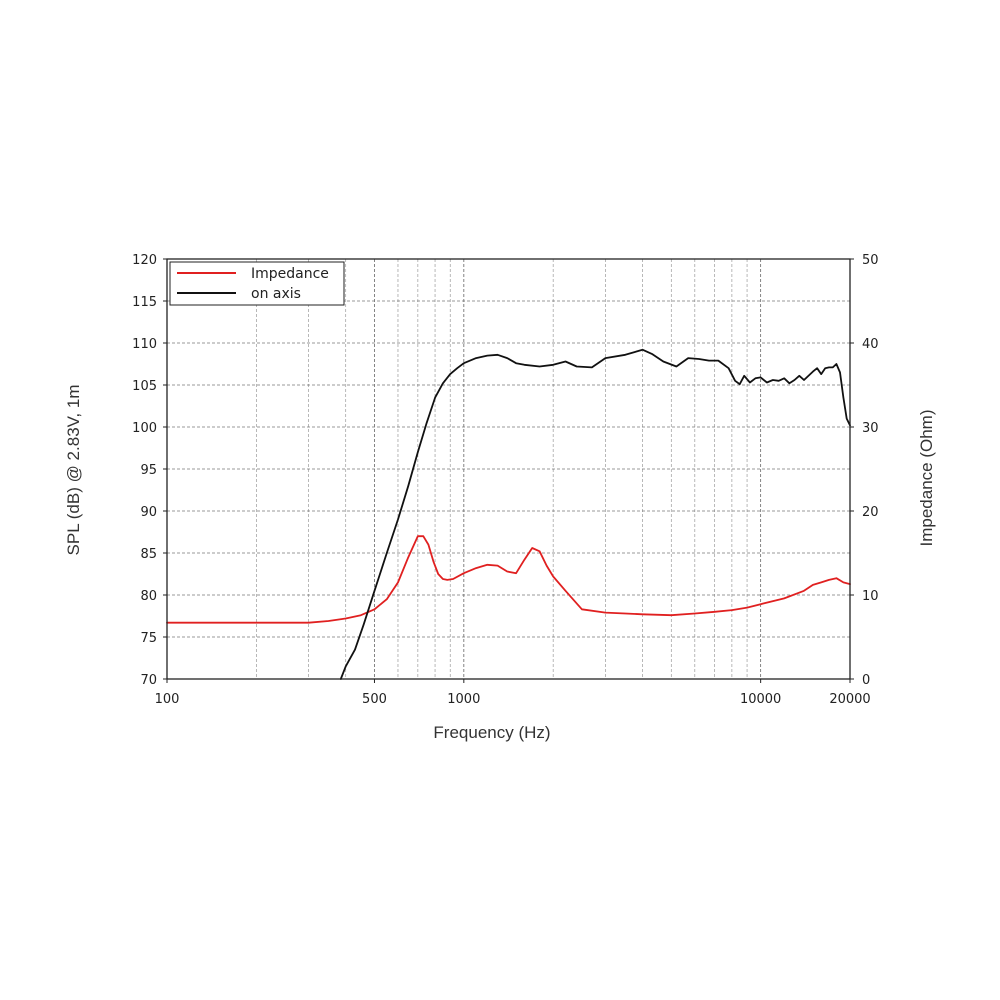 This screenshot has height=1000, width=1000. I want to click on x-tick-label: 1000, so click(463, 699).